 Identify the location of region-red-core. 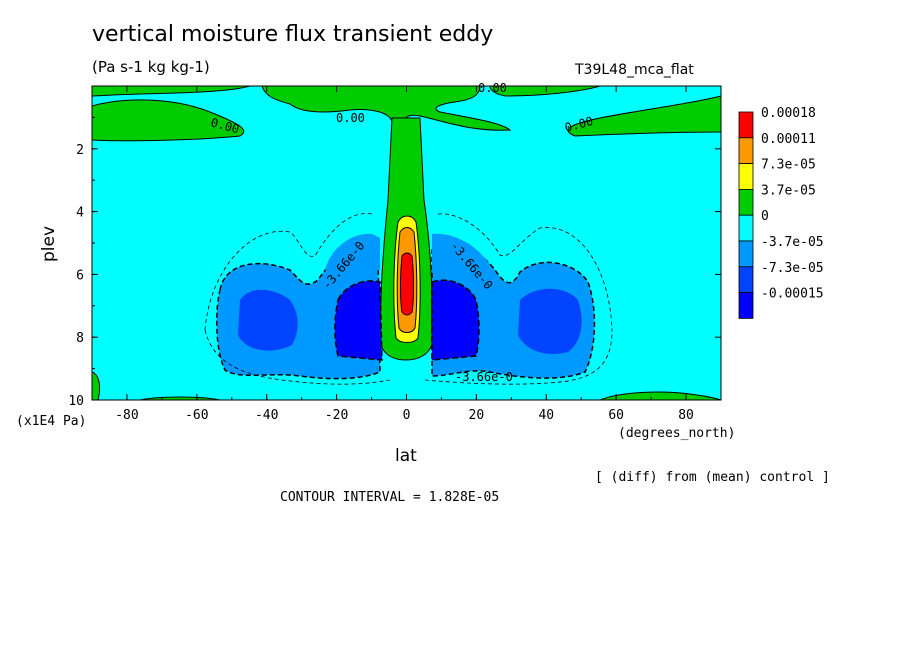
(407, 284).